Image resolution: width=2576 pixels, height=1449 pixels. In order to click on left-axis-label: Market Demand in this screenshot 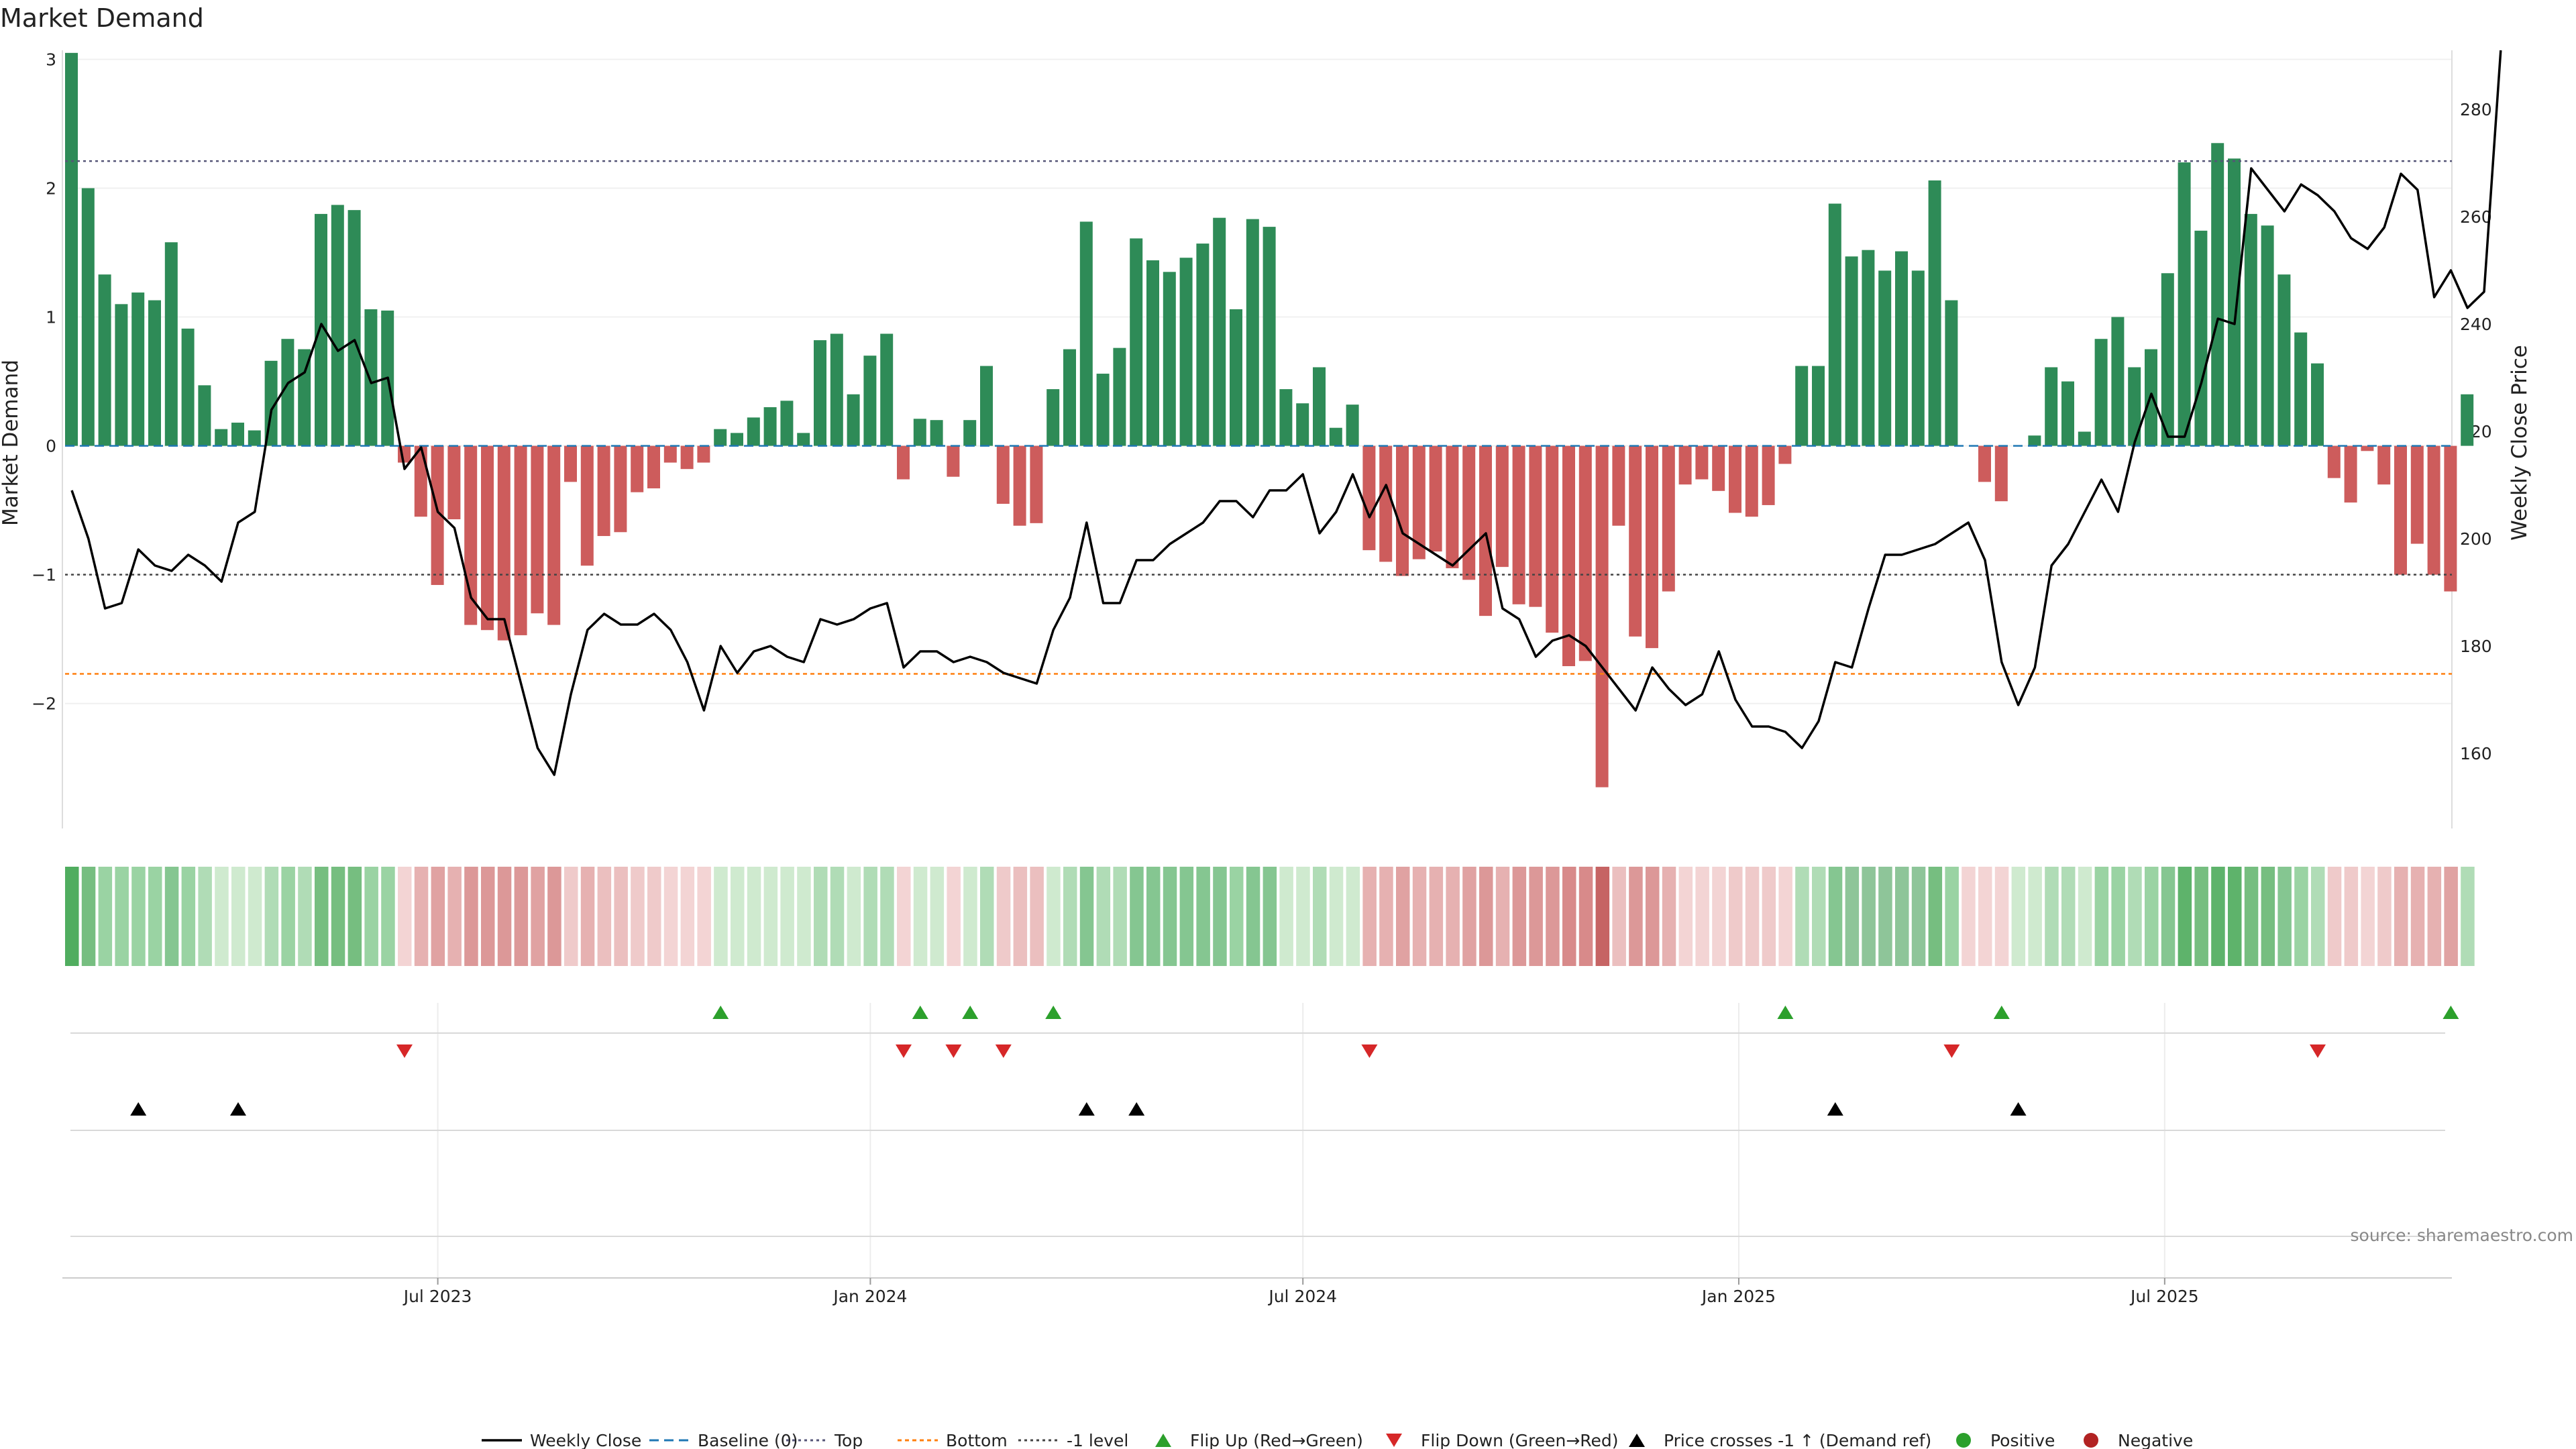, I will do `click(11, 443)`.